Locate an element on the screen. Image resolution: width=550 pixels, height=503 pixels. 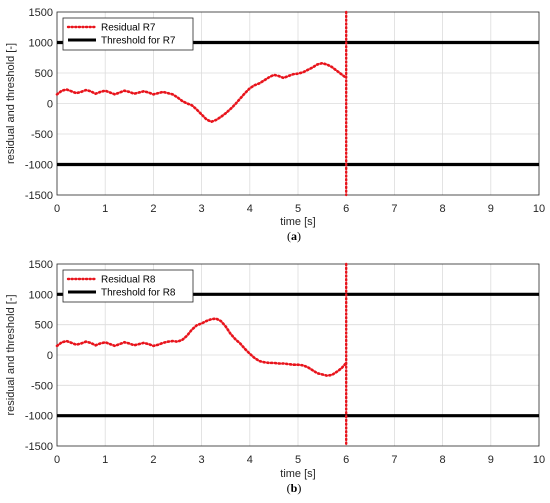
legend-entry-label: Threshold for R7 is located at coordinates (138, 41).